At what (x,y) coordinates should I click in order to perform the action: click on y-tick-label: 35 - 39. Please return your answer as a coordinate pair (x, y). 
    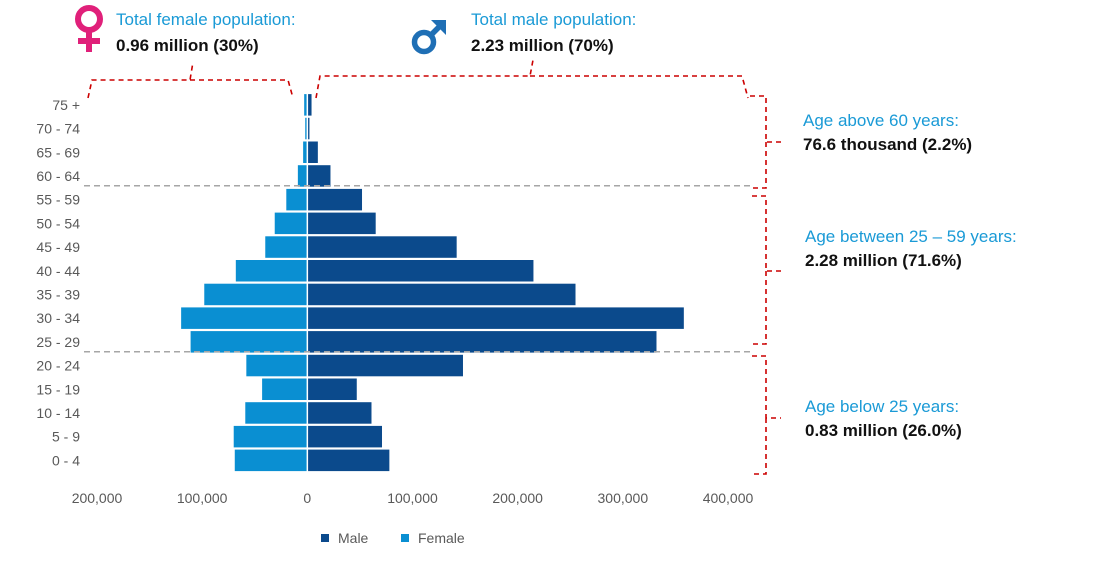
    Looking at the image, I should click on (58, 294).